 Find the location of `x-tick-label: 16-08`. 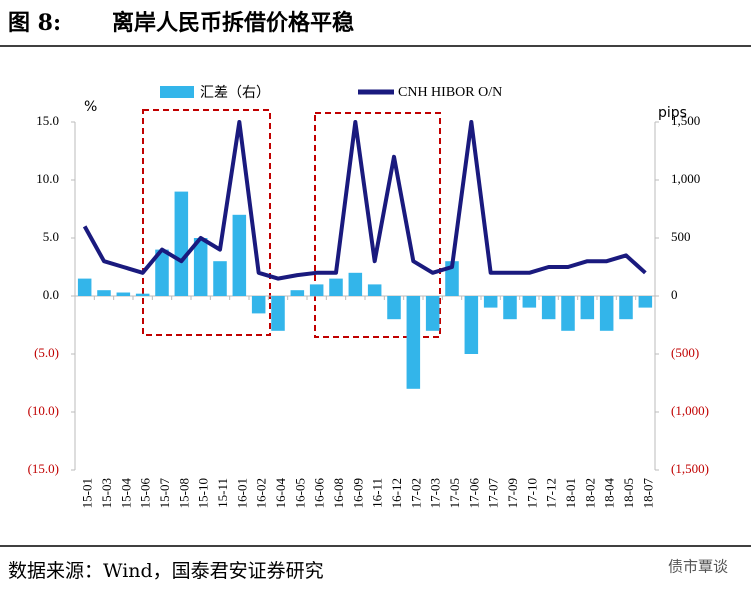

x-tick-label: 16-08 is located at coordinates (338, 493).